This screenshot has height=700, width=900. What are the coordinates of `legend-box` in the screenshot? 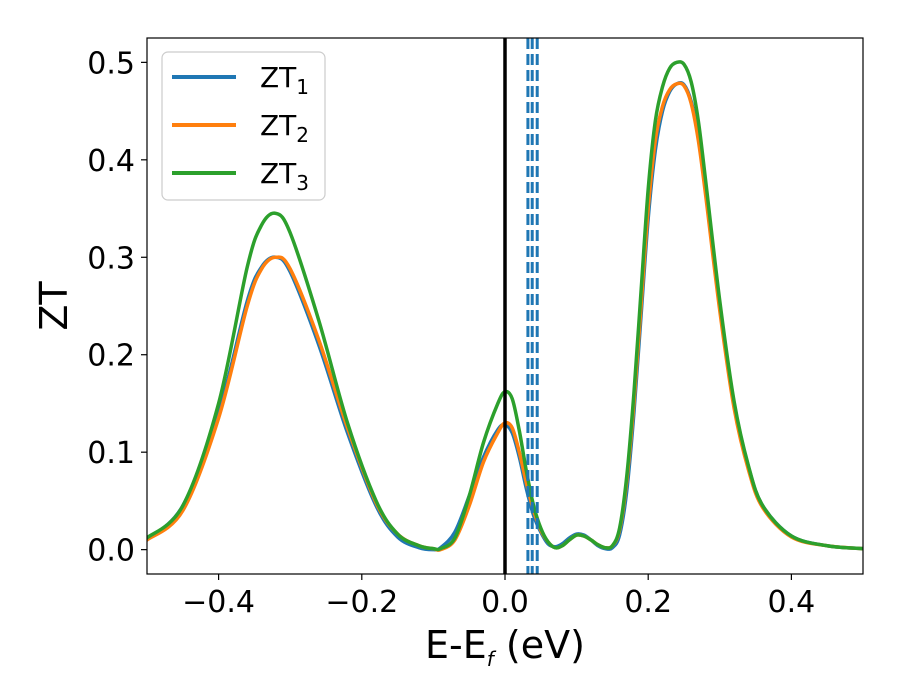 It's located at (243, 126).